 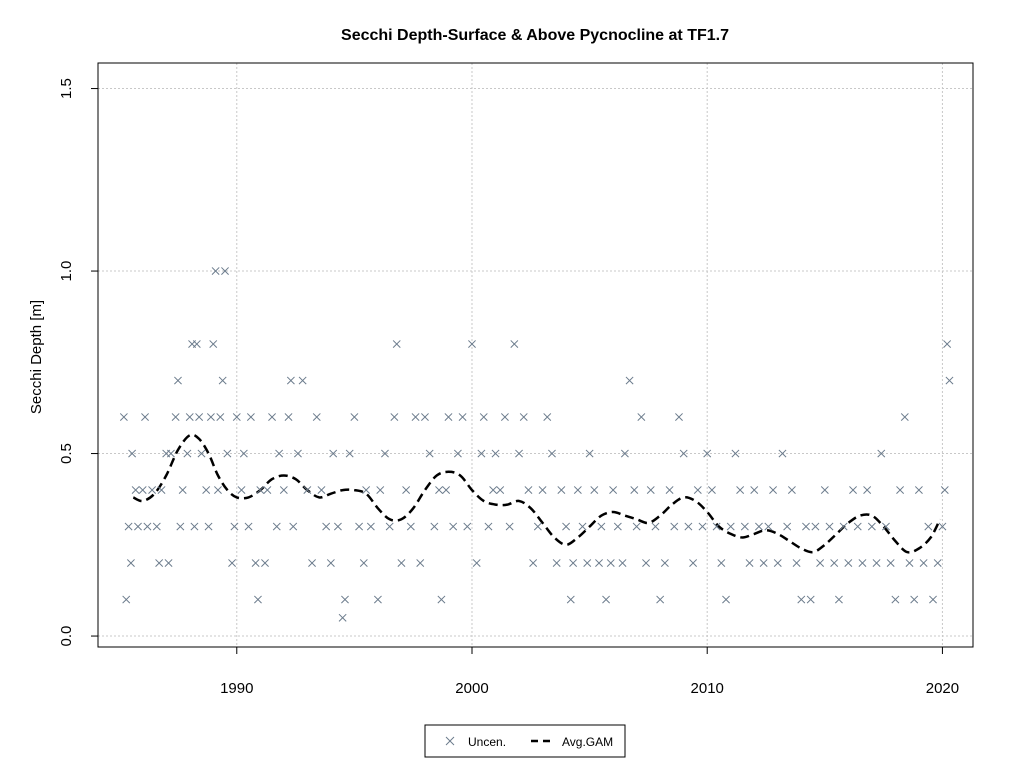 What do you see at coordinates (525, 741) in the screenshot?
I see `legend: Uncen. Avg.GAM` at bounding box center [525, 741].